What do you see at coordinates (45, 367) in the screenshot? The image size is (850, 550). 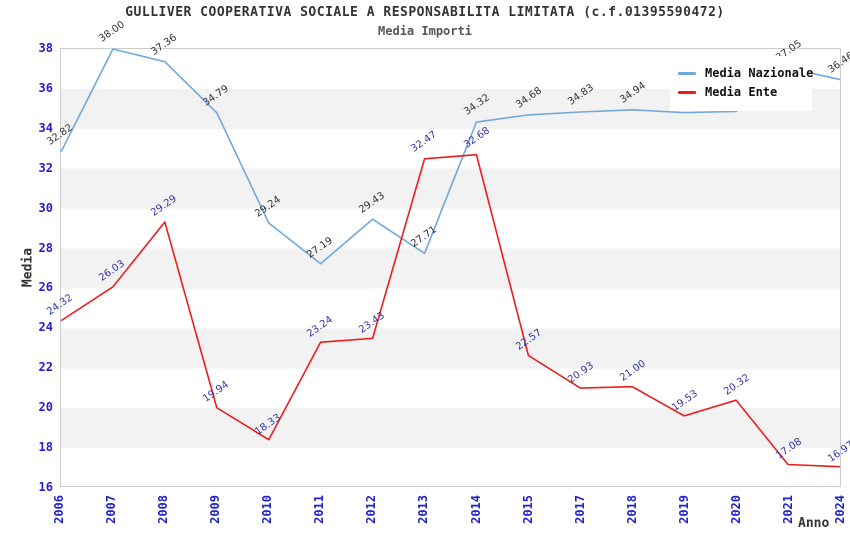 I see `y-tick-label: 22` at bounding box center [45, 367].